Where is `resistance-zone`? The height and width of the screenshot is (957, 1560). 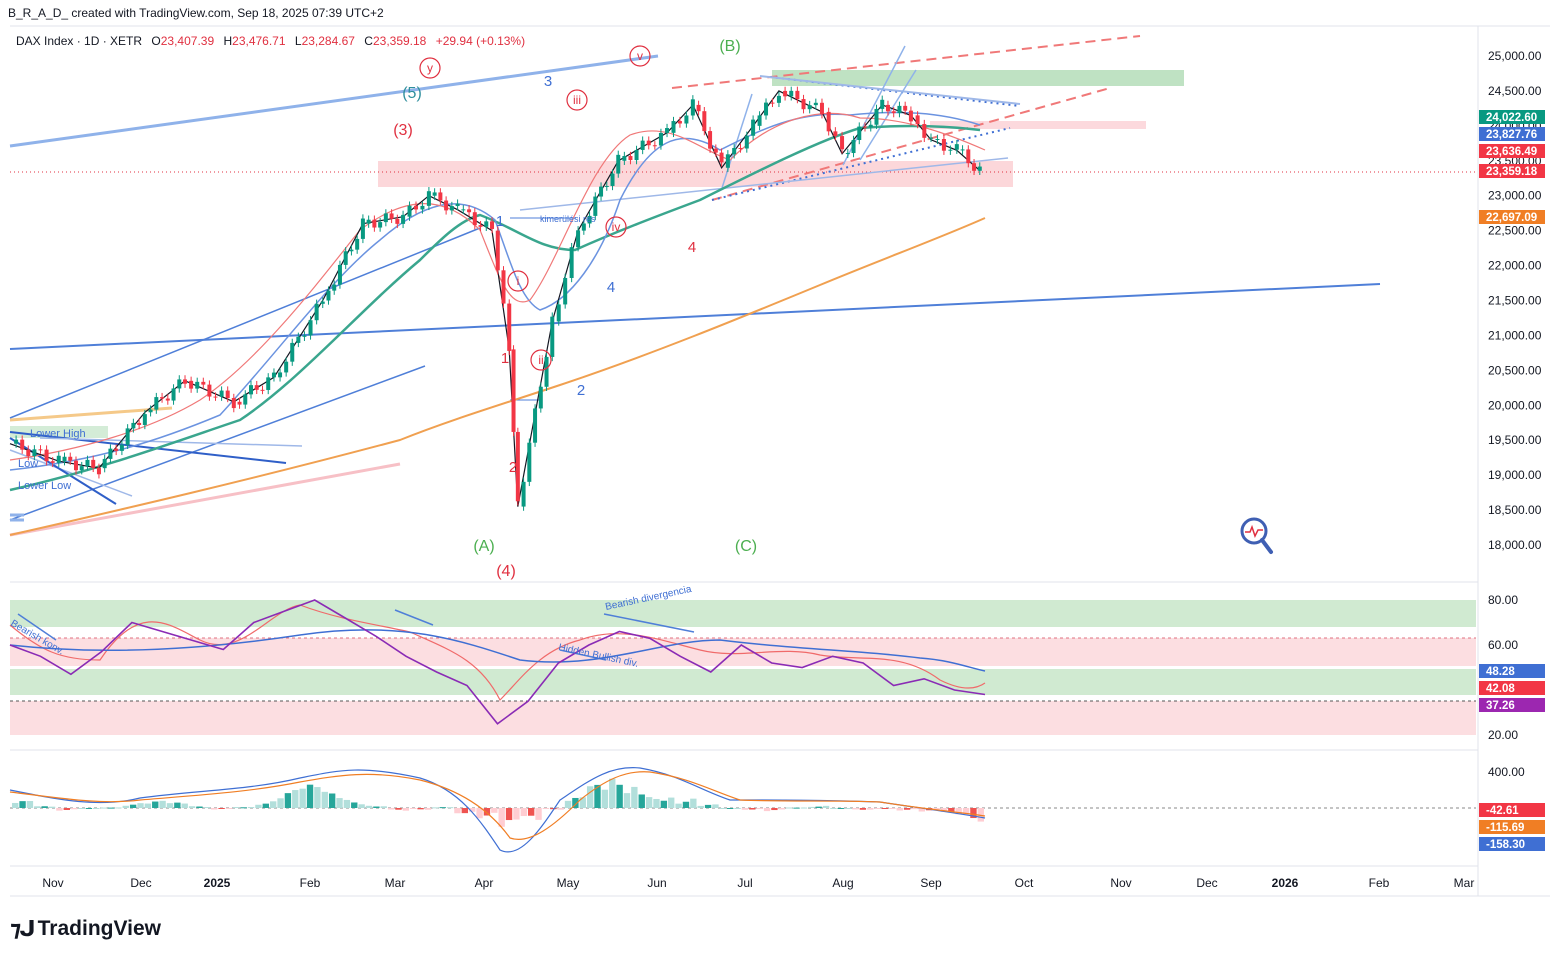 resistance-zone is located at coordinates (1038, 125).